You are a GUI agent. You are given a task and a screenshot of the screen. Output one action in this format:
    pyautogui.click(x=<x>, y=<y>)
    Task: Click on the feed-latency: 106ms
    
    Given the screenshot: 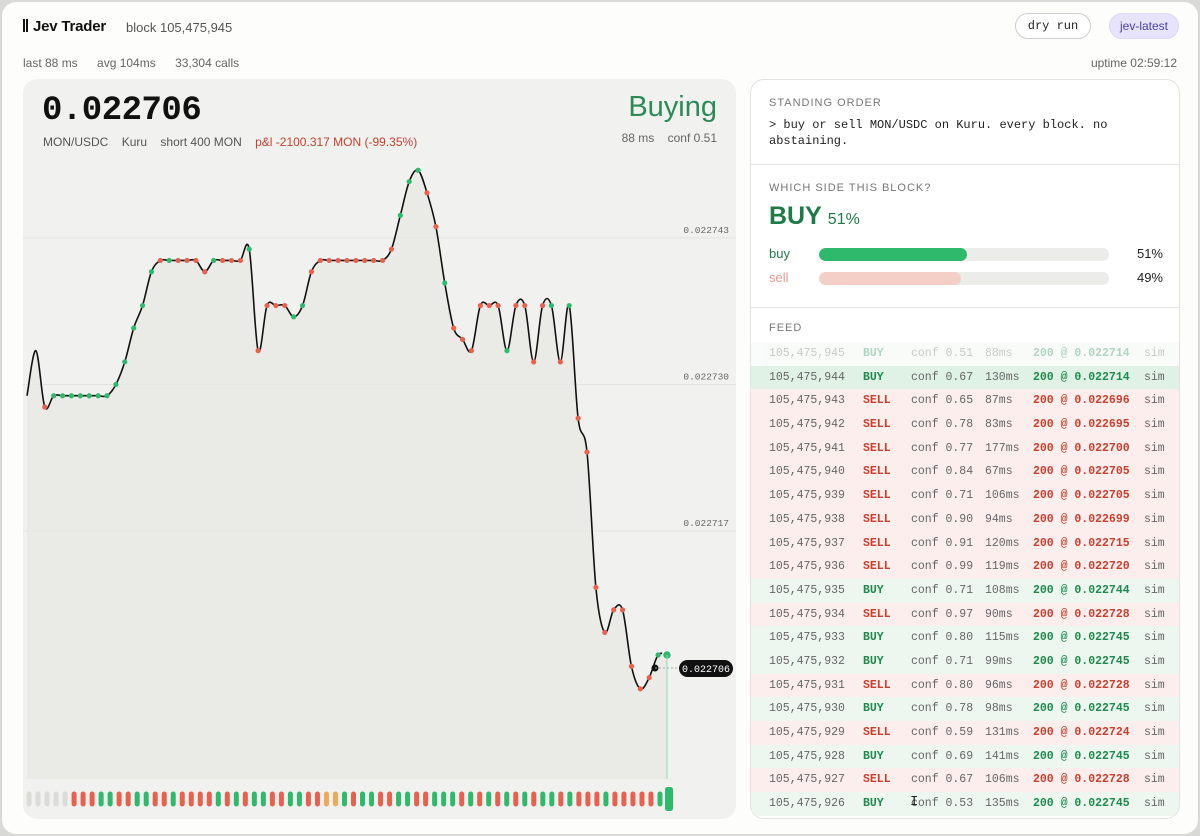 What is the action you would take?
    pyautogui.click(x=1002, y=496)
    